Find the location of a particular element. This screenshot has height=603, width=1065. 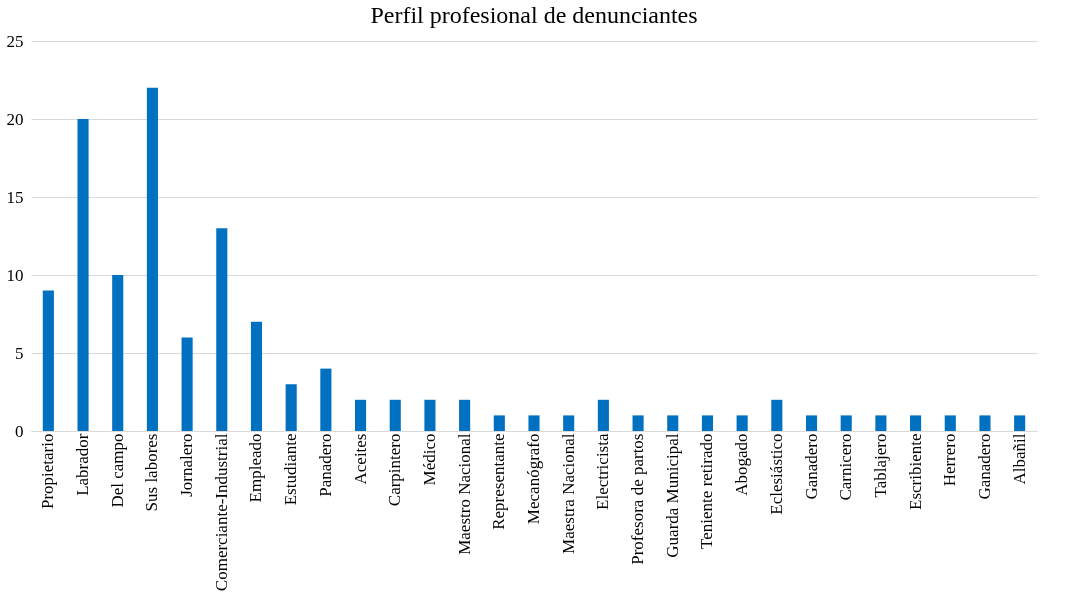

chart-title: Perfil profesional de denunciantes is located at coordinates (534, 15).